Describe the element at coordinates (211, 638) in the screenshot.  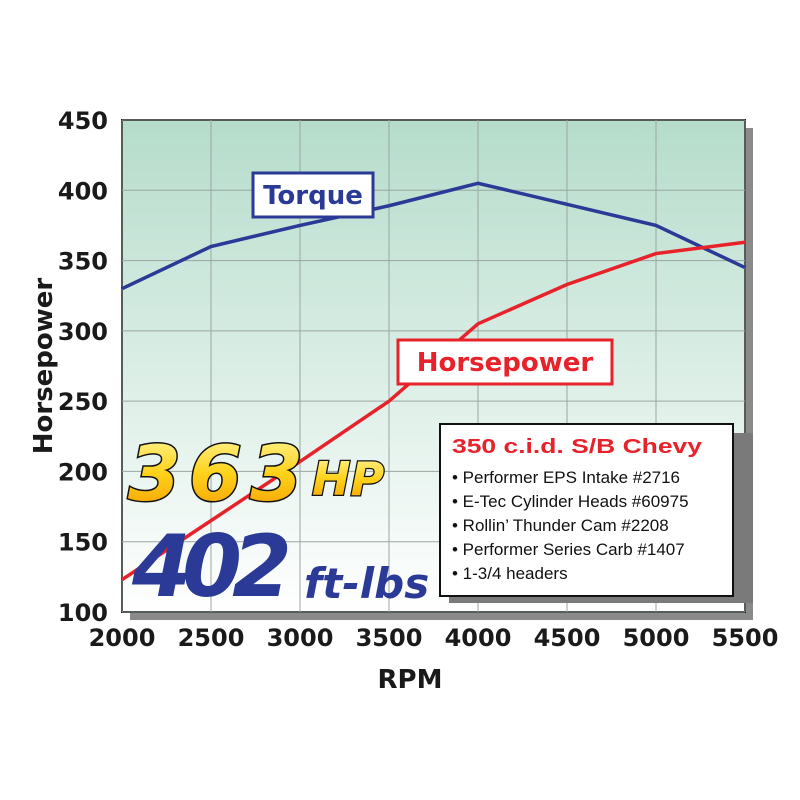
I see `x-tick-label: 2500` at that location.